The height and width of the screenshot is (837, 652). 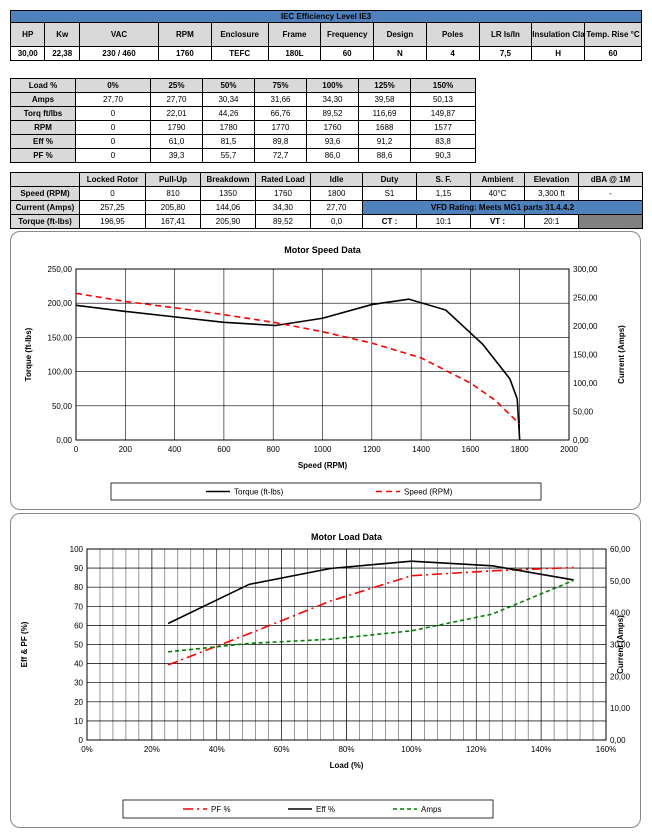 I want to click on perf-extra-duty: S1, so click(x=389, y=193).